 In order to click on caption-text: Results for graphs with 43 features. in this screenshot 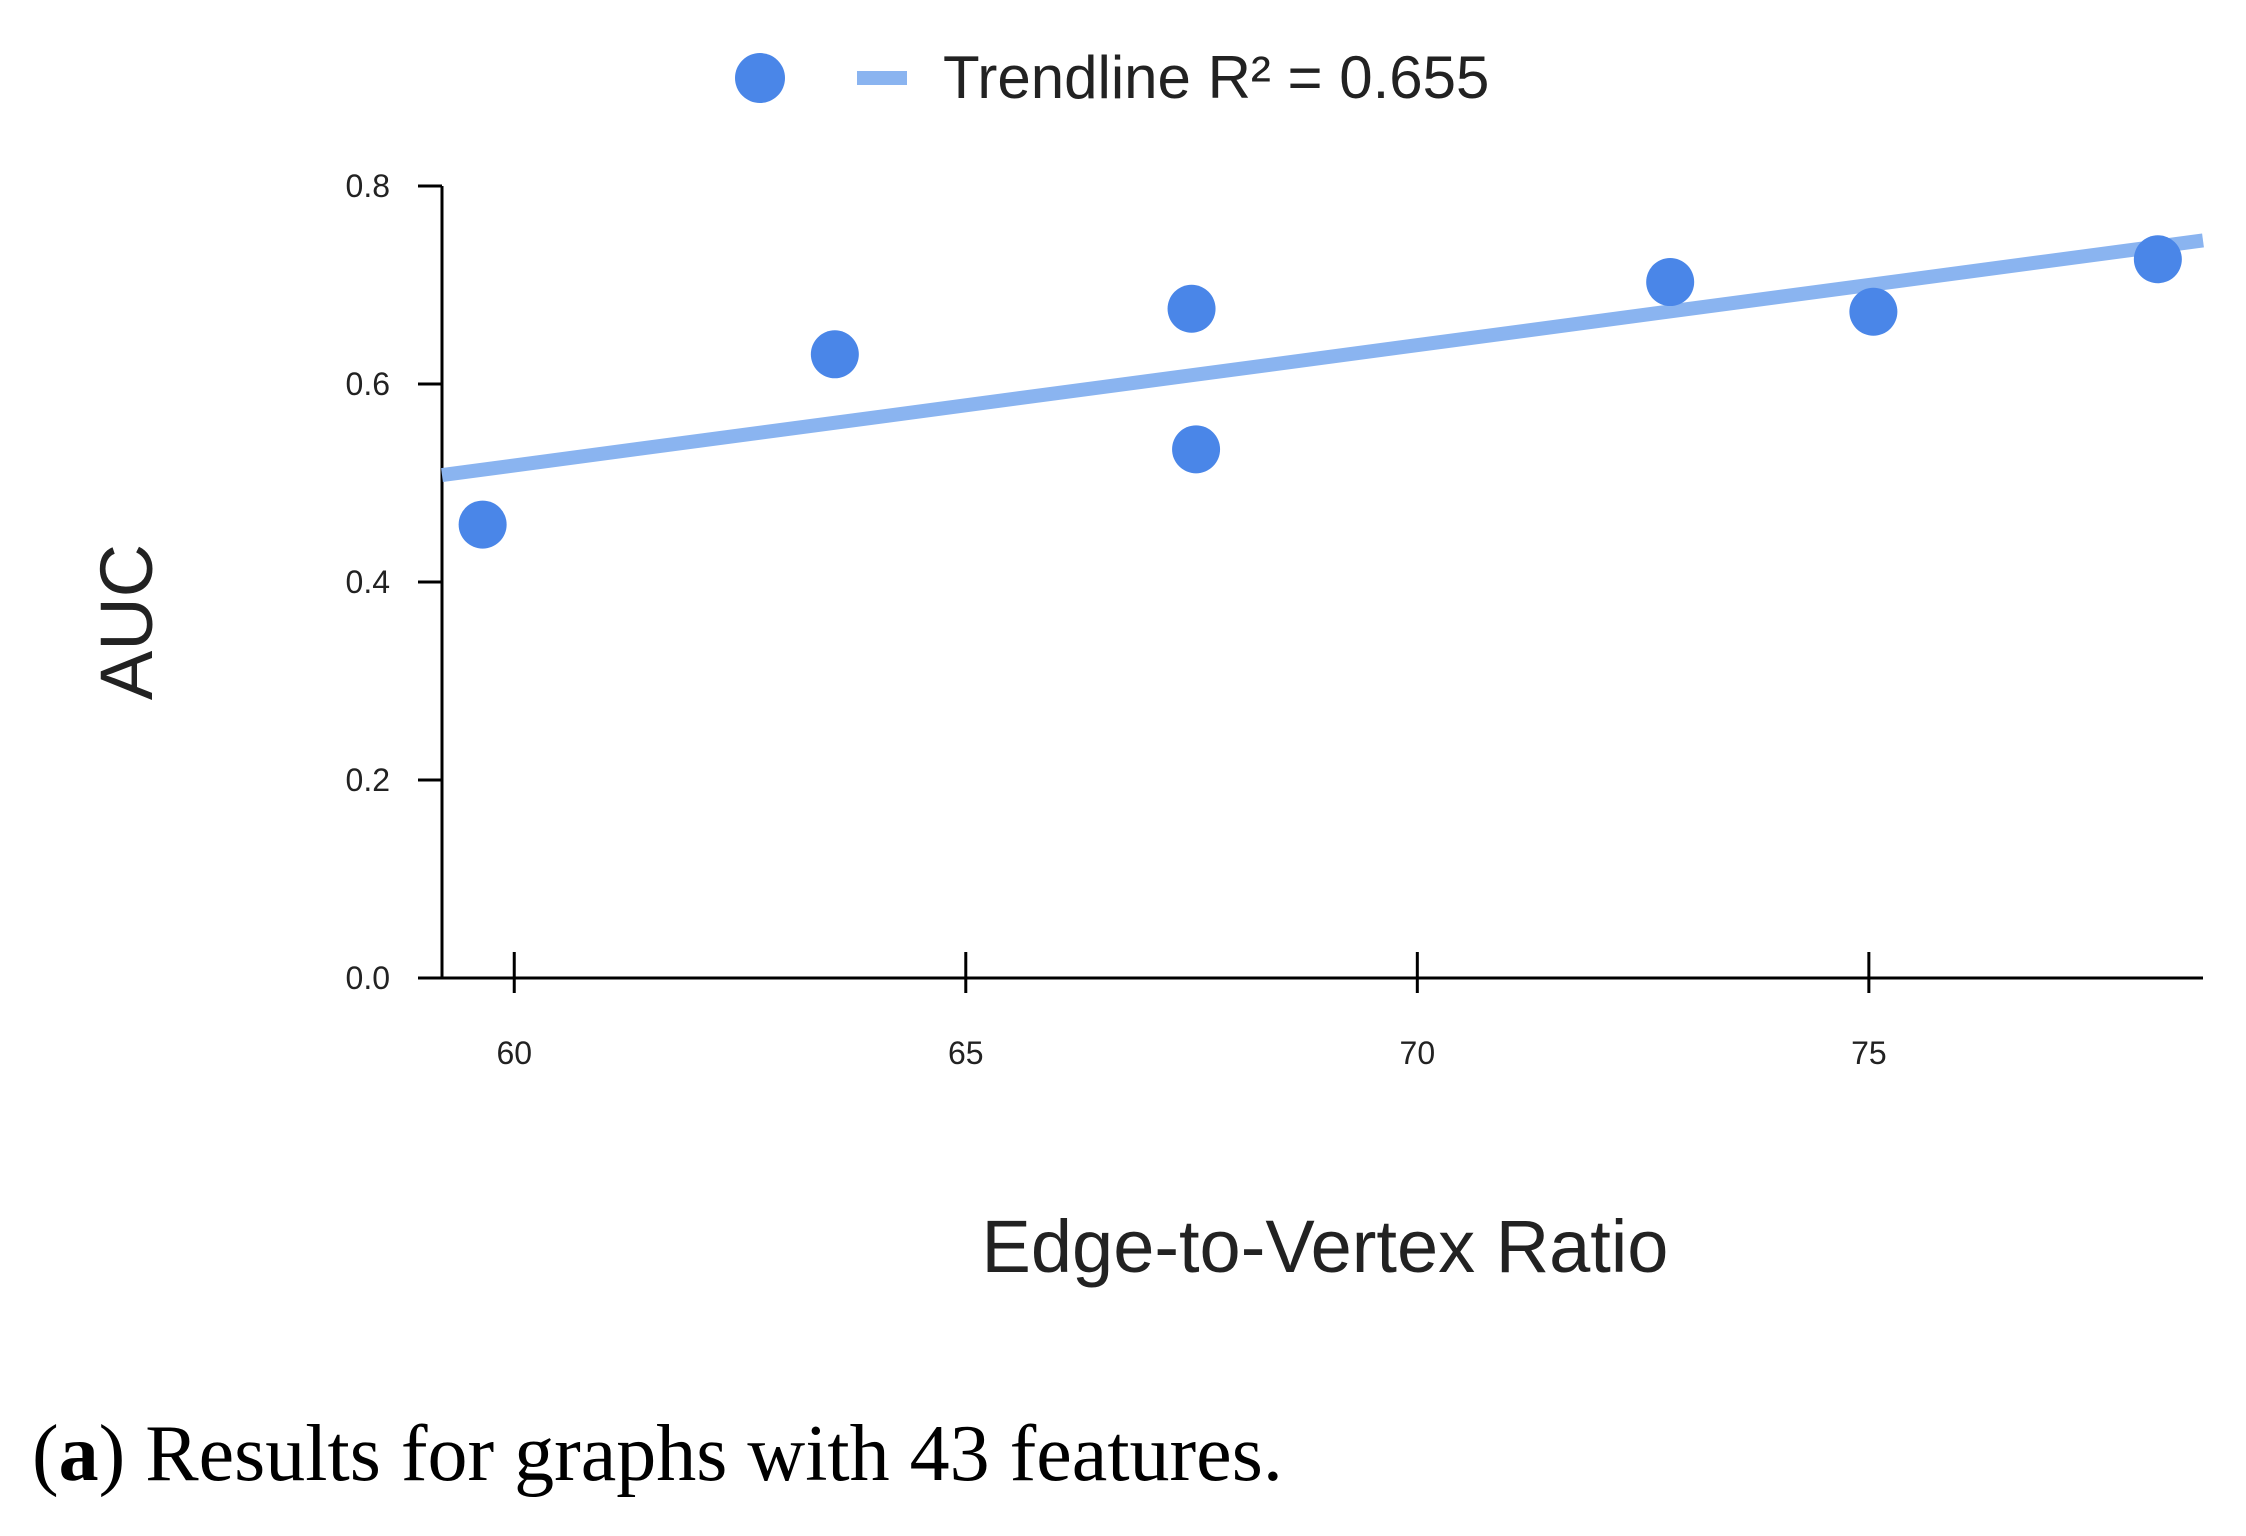, I will do `click(714, 1454)`.